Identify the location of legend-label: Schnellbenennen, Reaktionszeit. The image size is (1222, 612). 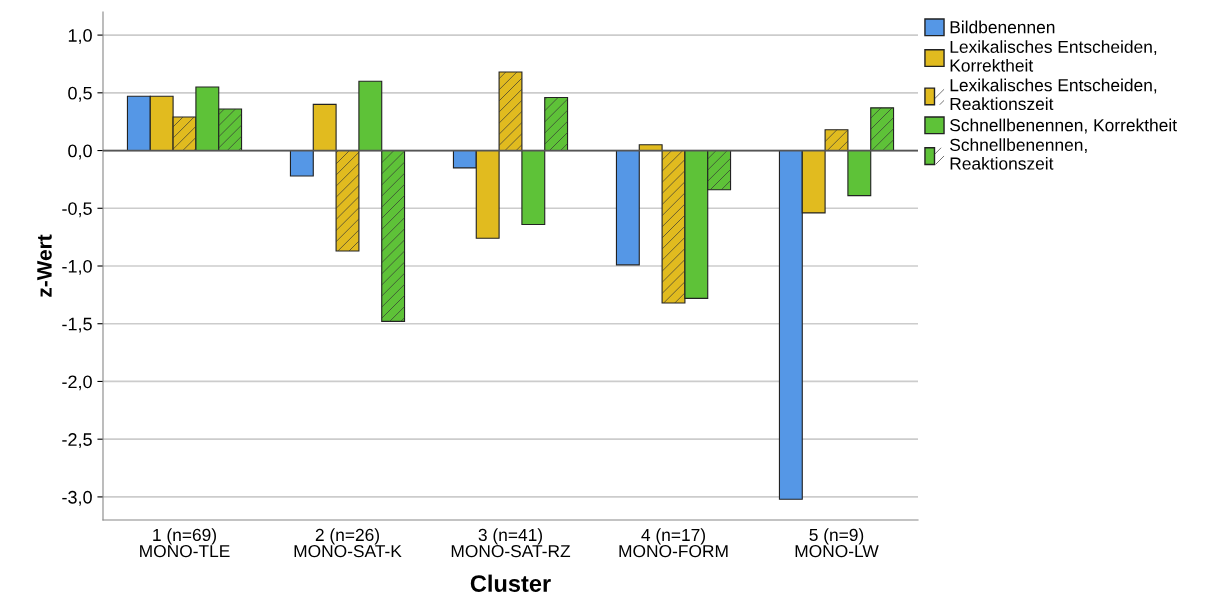
(1018, 154).